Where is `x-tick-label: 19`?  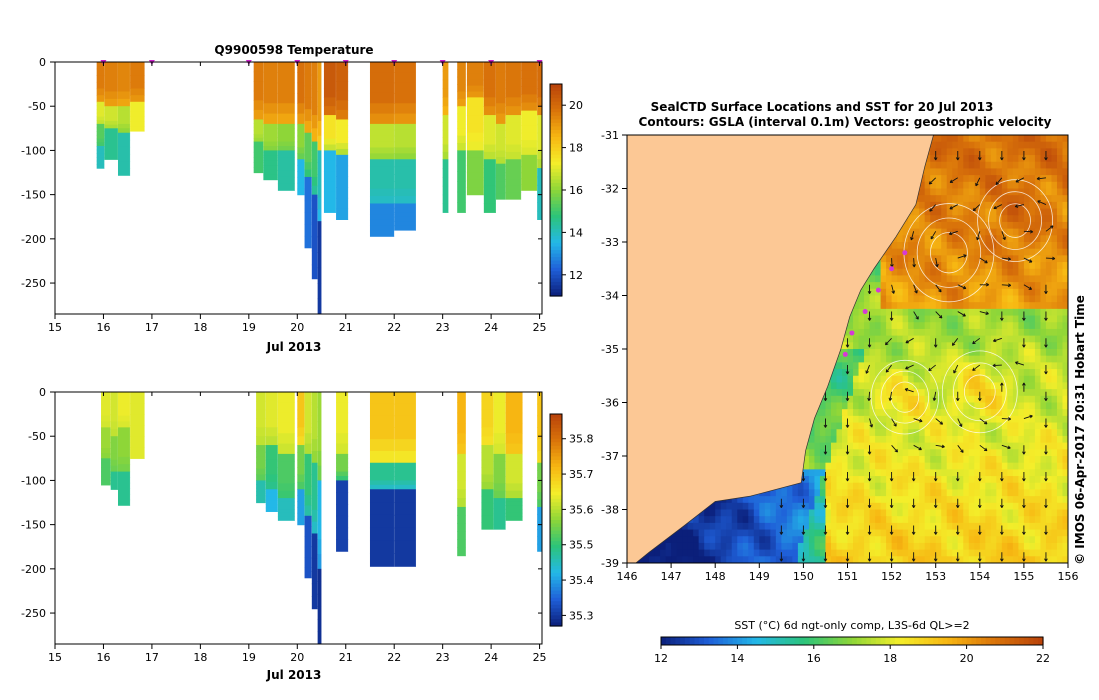 x-tick-label: 19 is located at coordinates (249, 327).